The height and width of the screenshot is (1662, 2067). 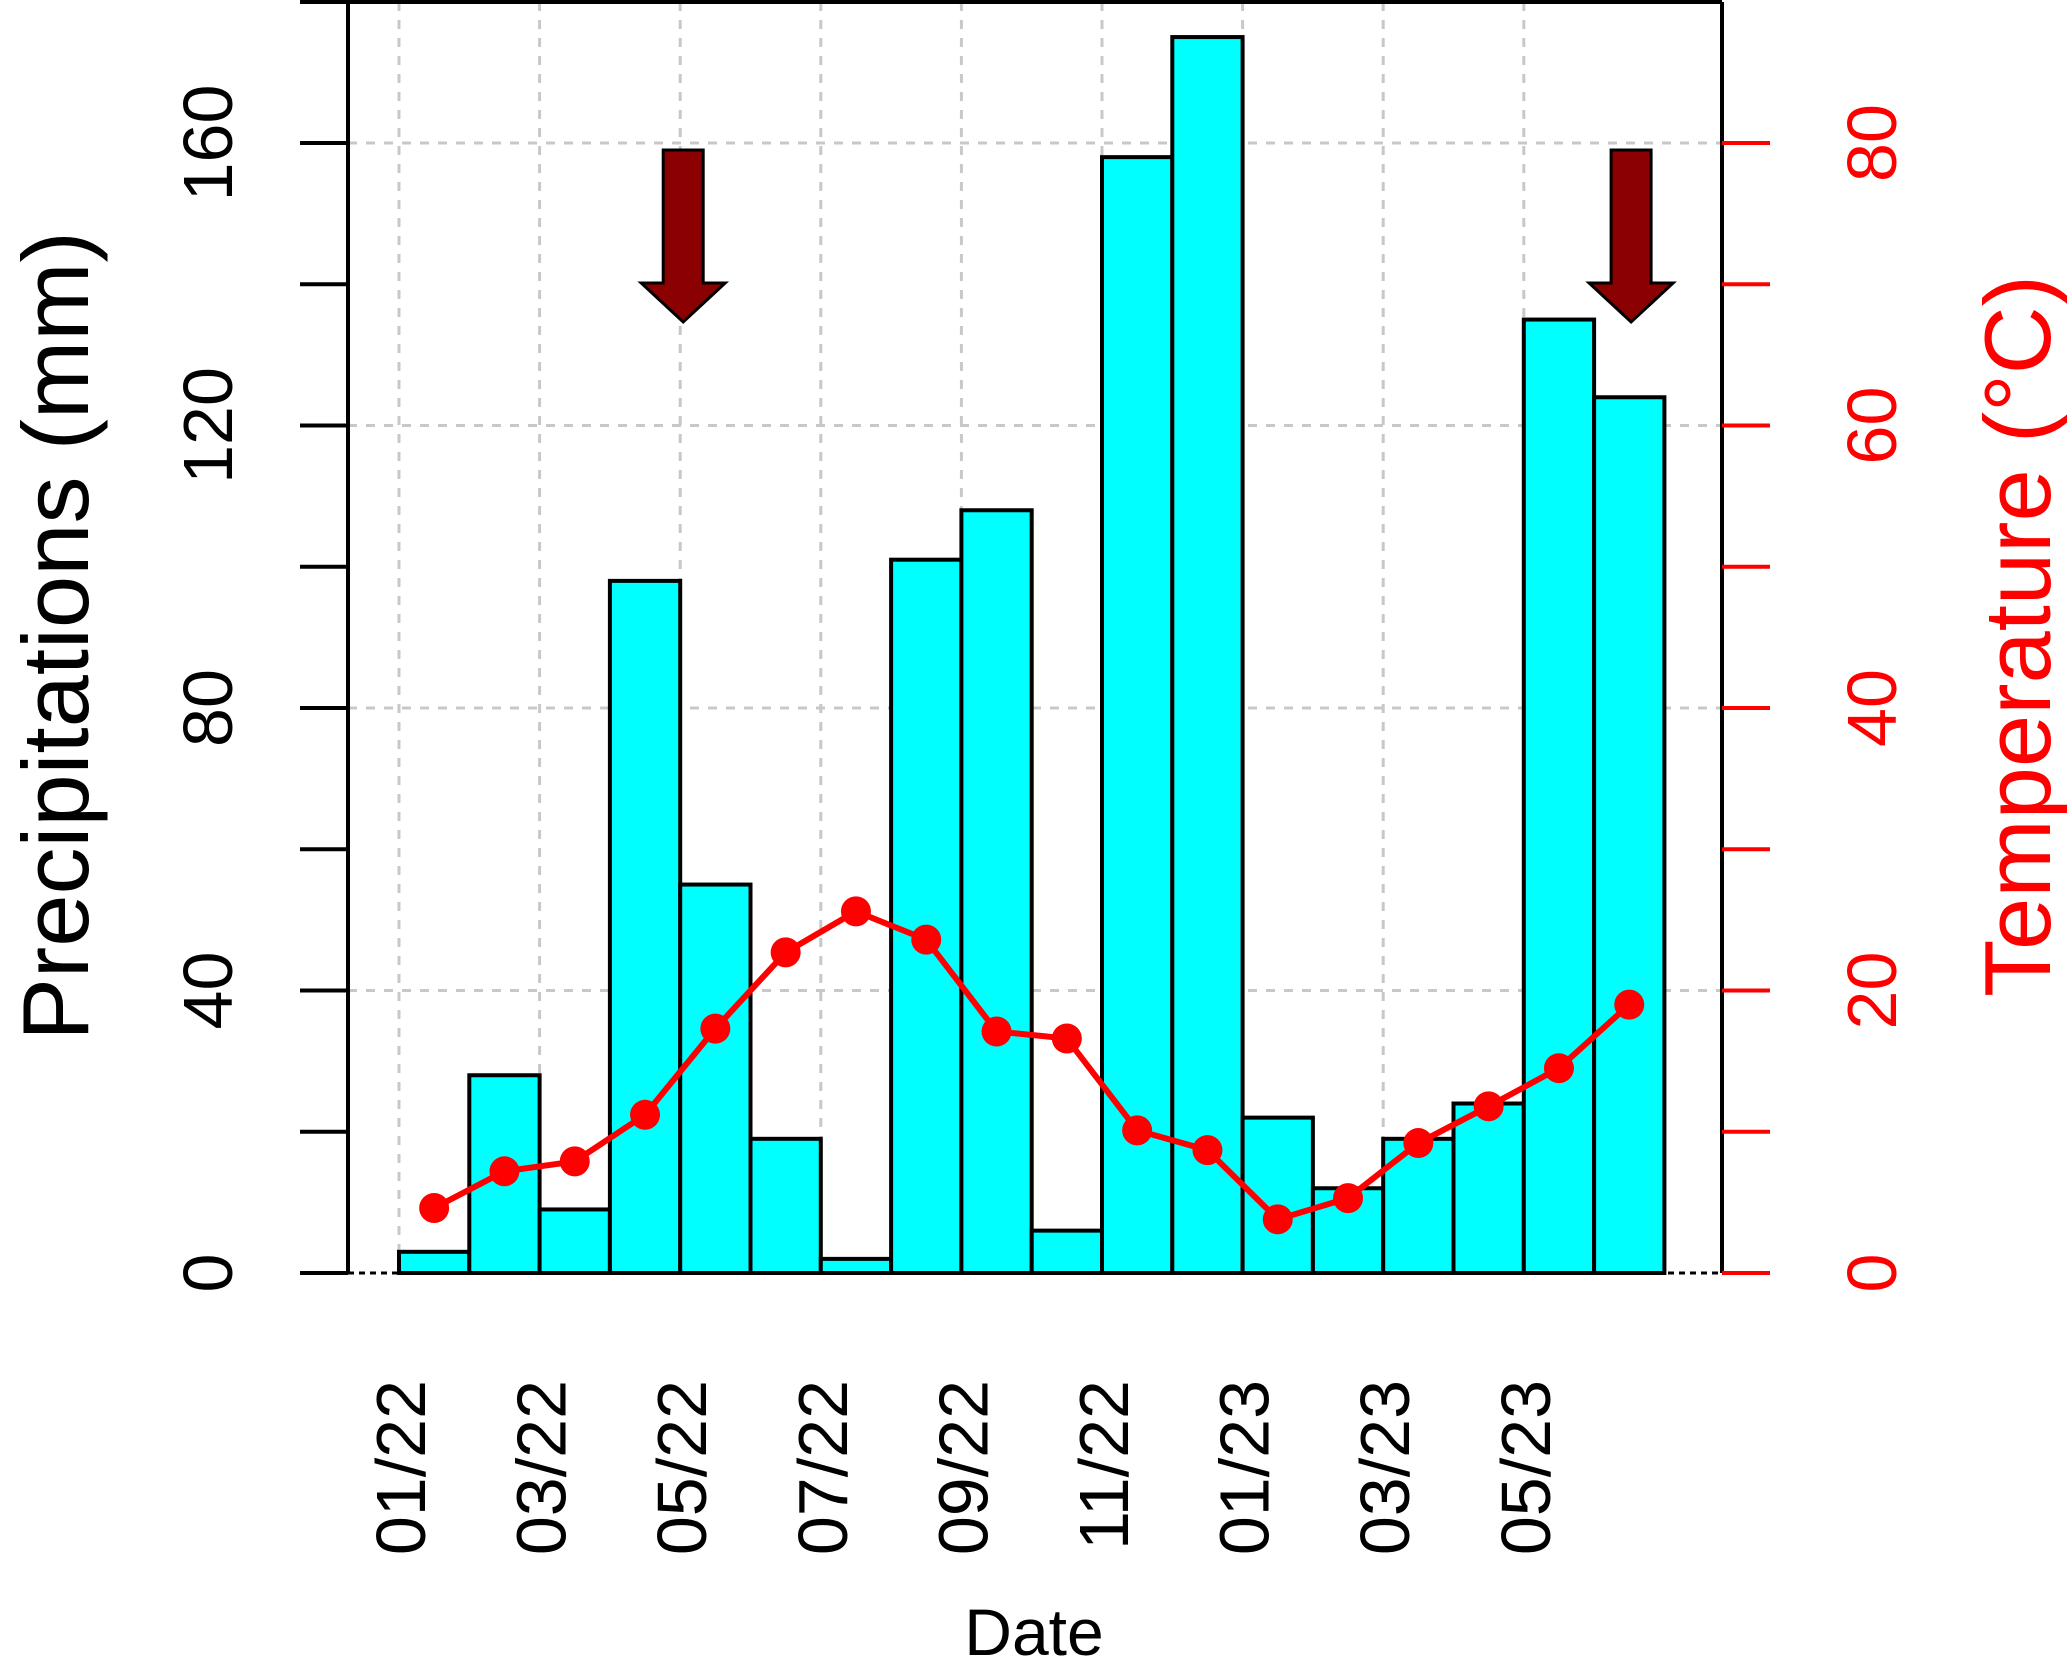 I want to click on x-tick-label: 07/22, so click(x=823, y=1467).